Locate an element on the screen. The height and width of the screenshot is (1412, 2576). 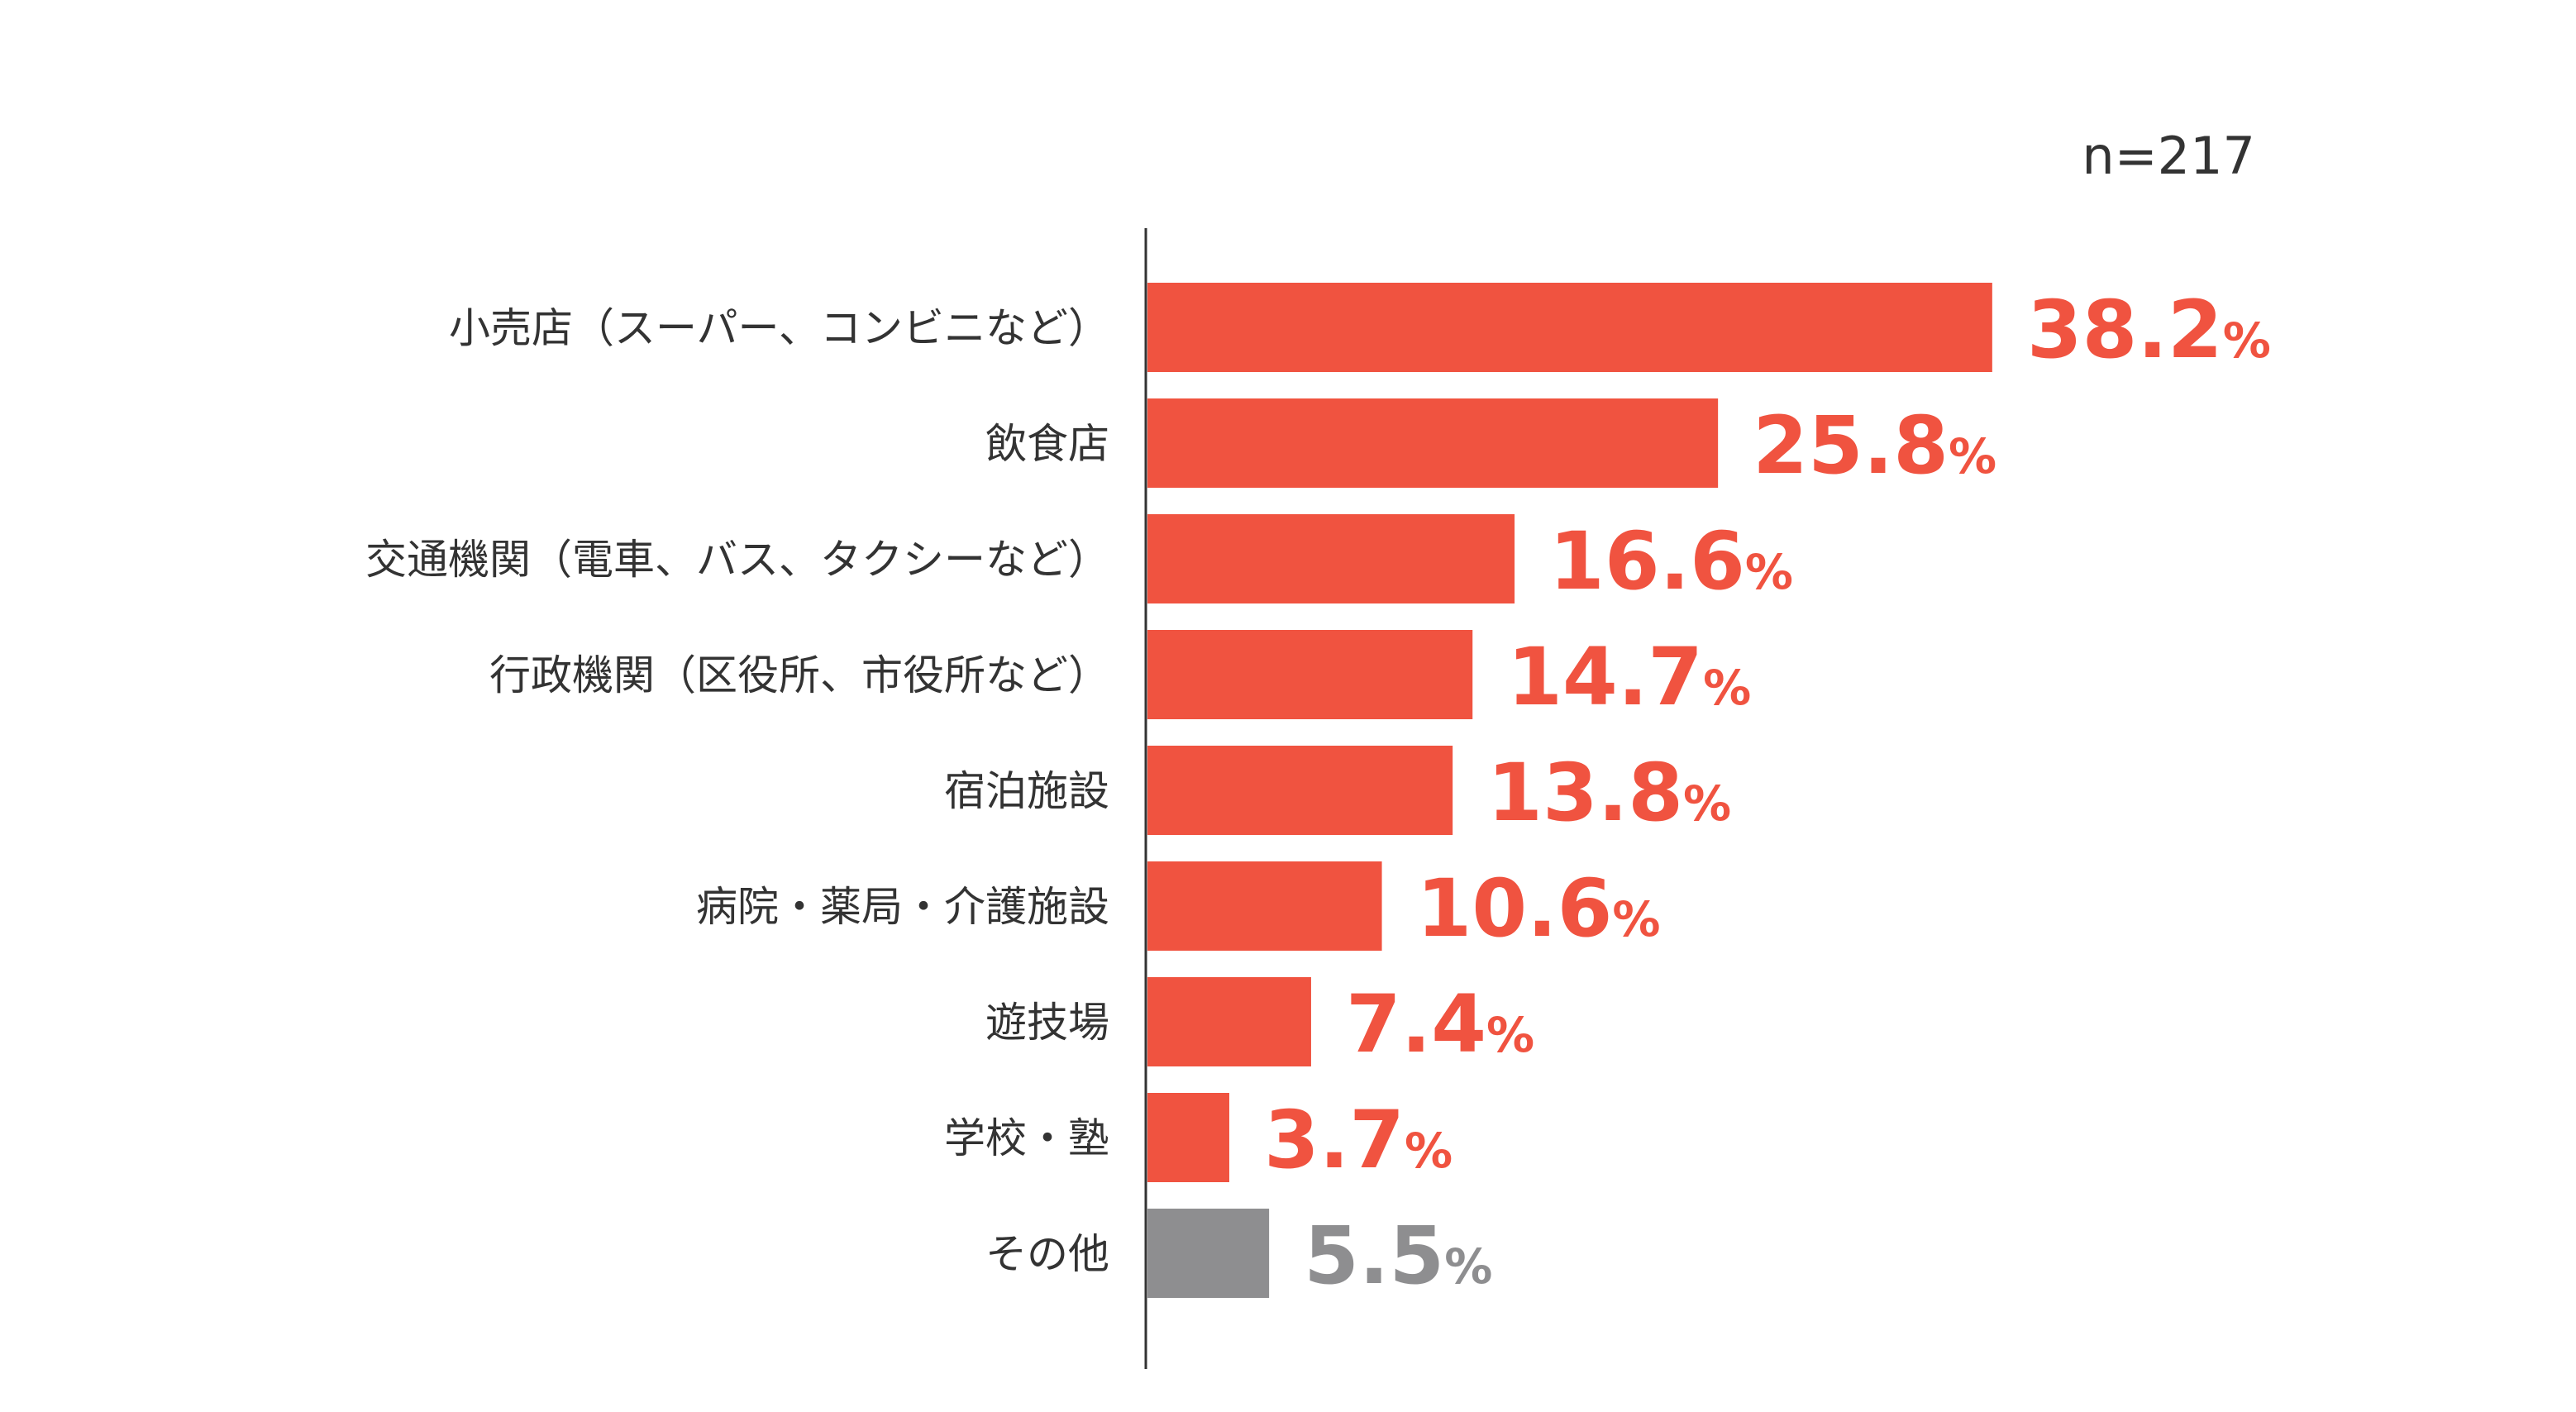
category-label: 交通機関（電車、バス、タクシーなど） is located at coordinates (737, 560).